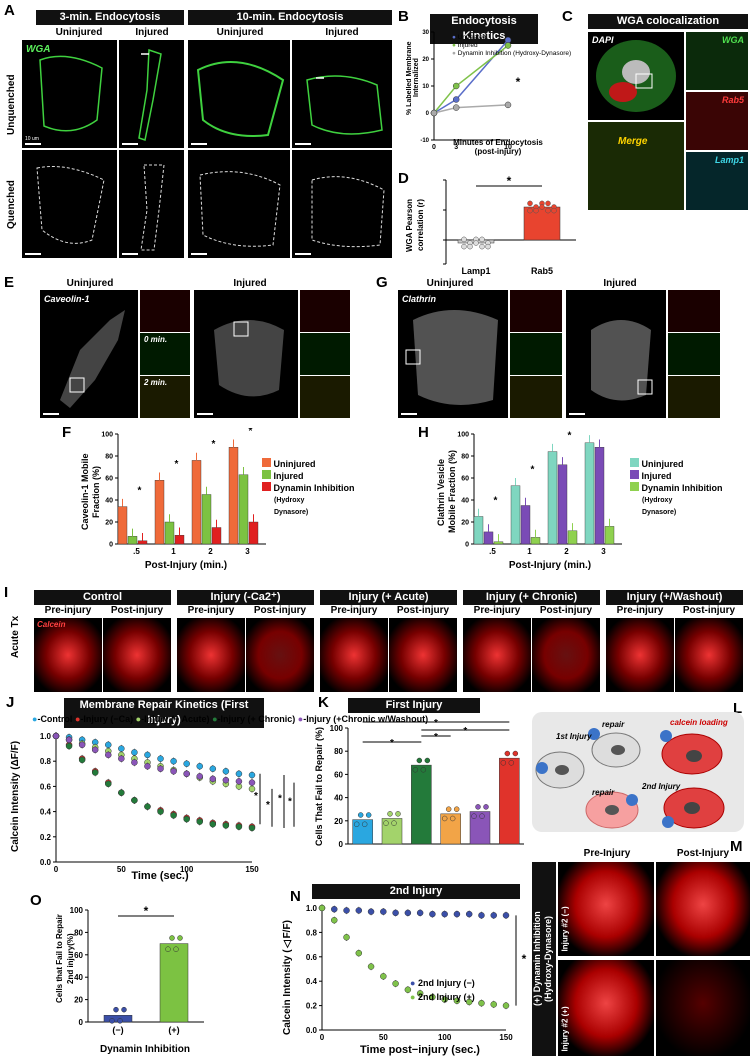 The height and width of the screenshot is (1060, 753). What do you see at coordinates (165, 354) in the screenshot?
I see `zoom-e-uninjured-2: 0 min.` at bounding box center [165, 354].